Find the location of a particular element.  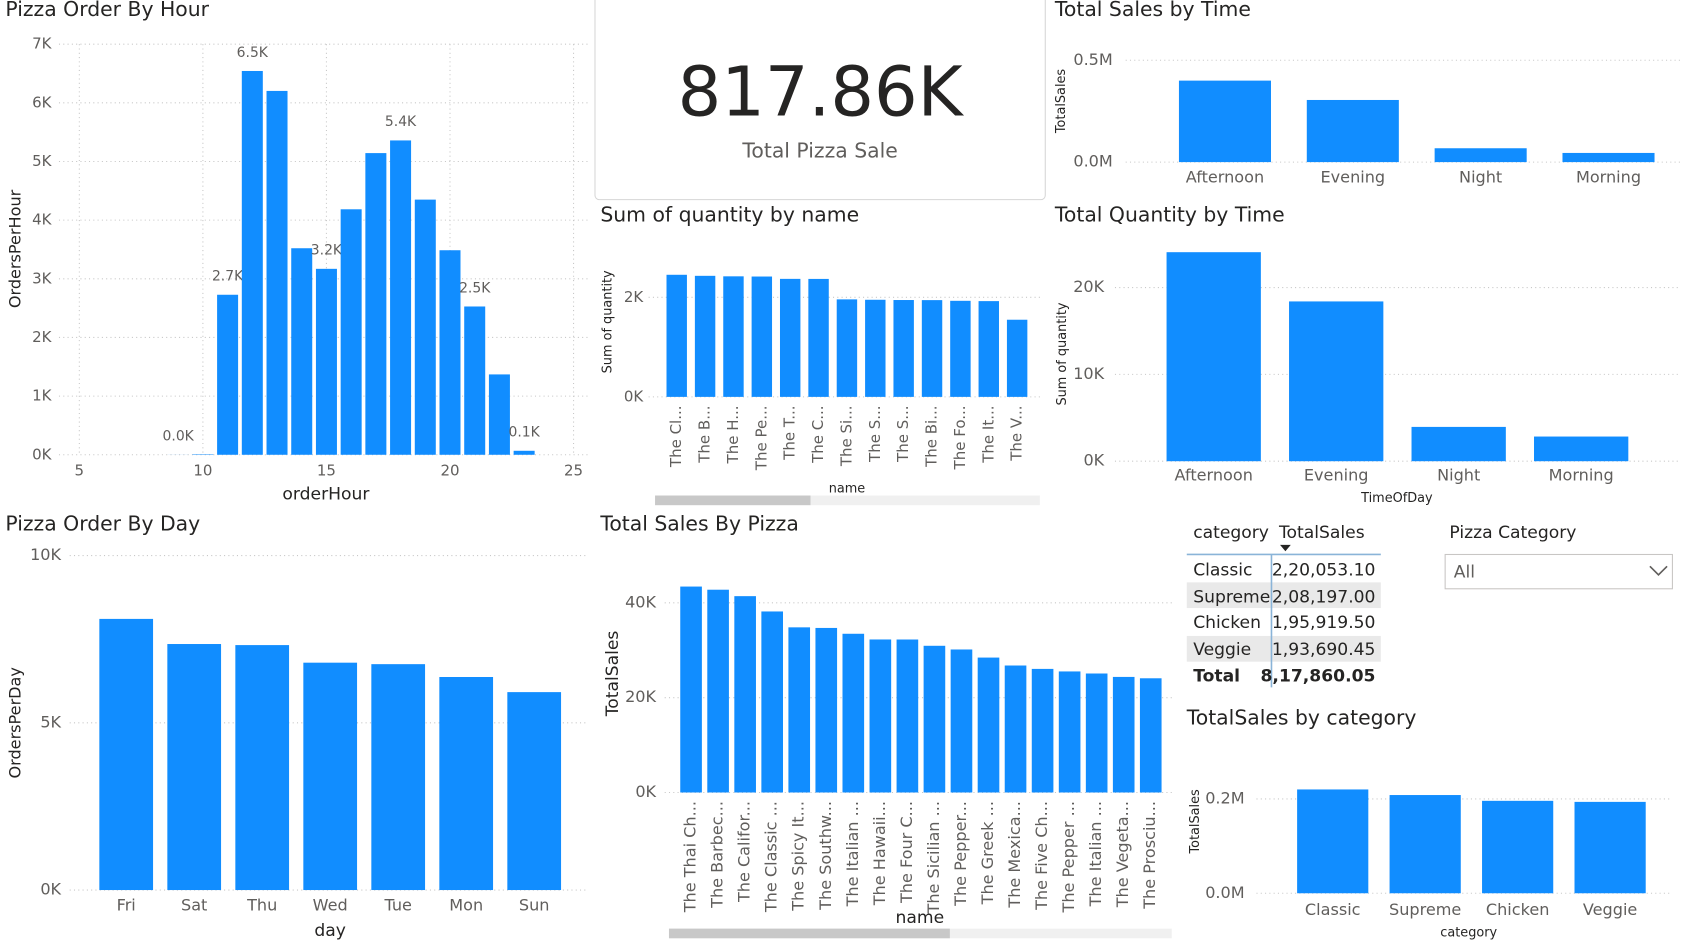

table-header: category is located at coordinates (1231, 533).